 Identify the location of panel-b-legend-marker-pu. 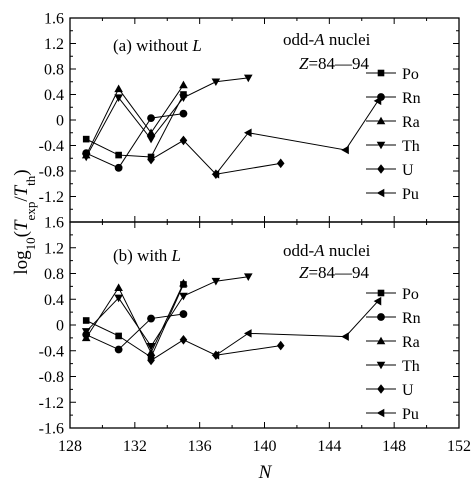
(380, 413).